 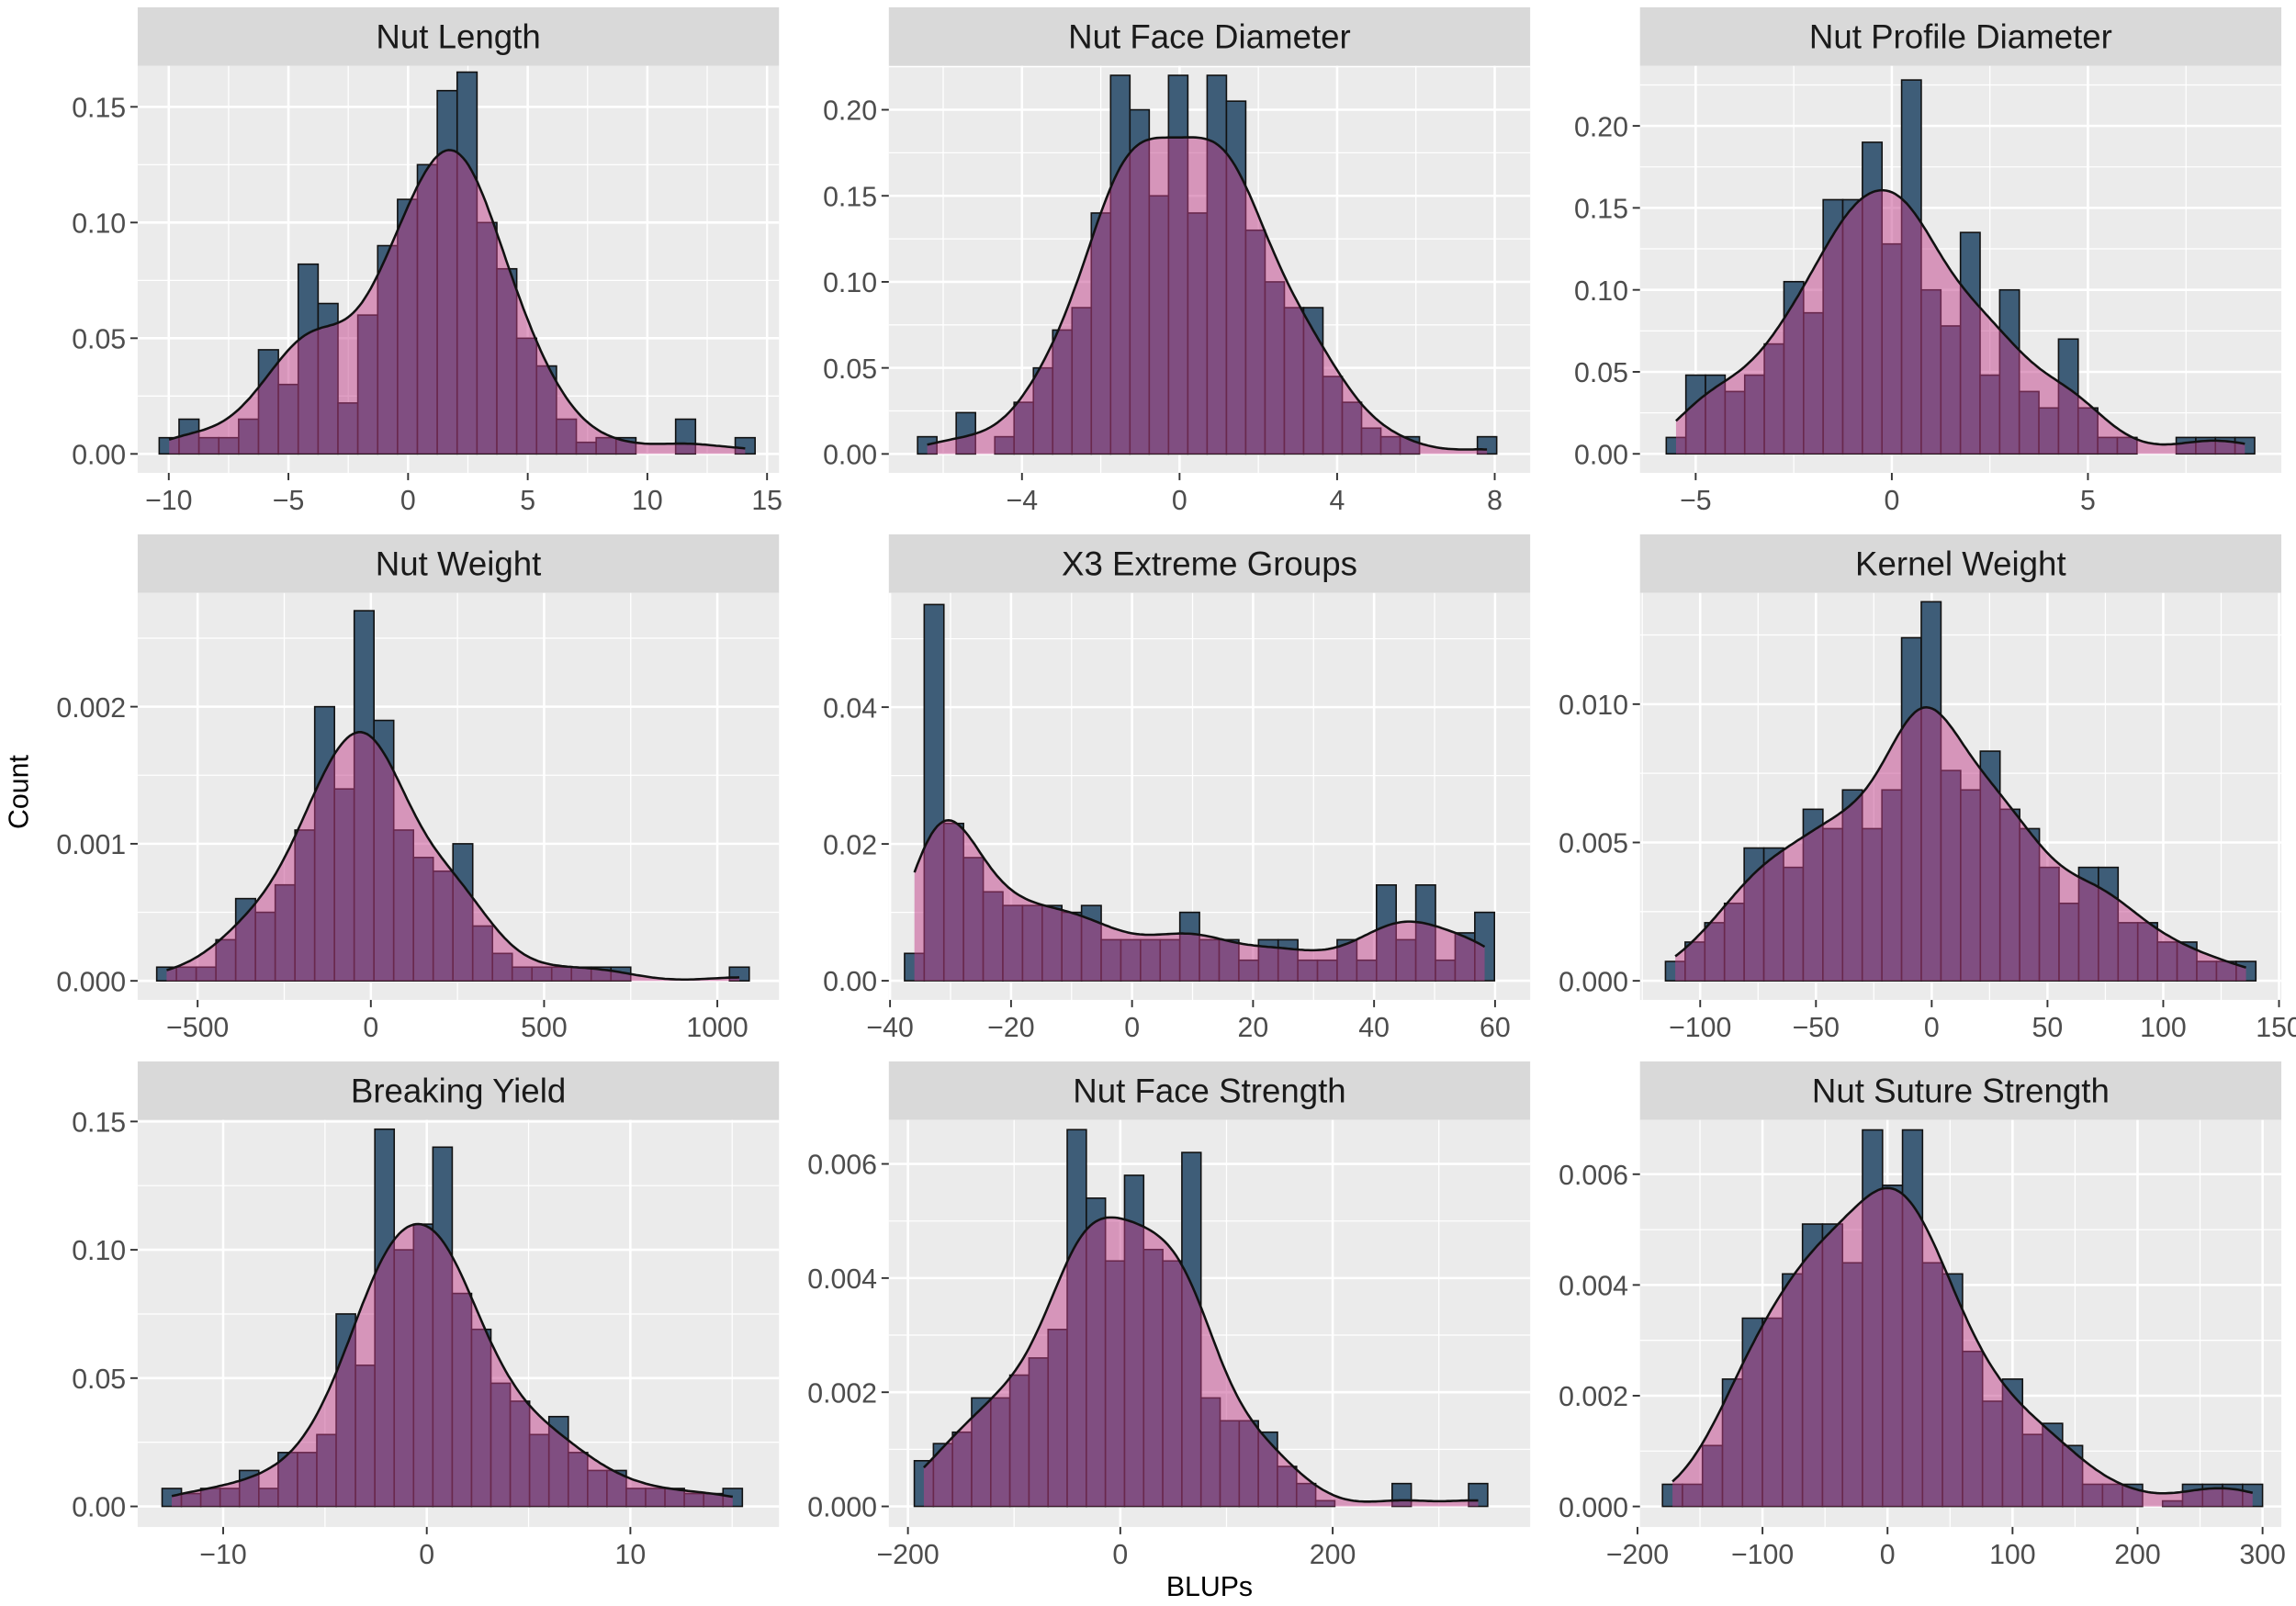 I want to click on y-tick-label: 0.04, so click(x=850, y=708).